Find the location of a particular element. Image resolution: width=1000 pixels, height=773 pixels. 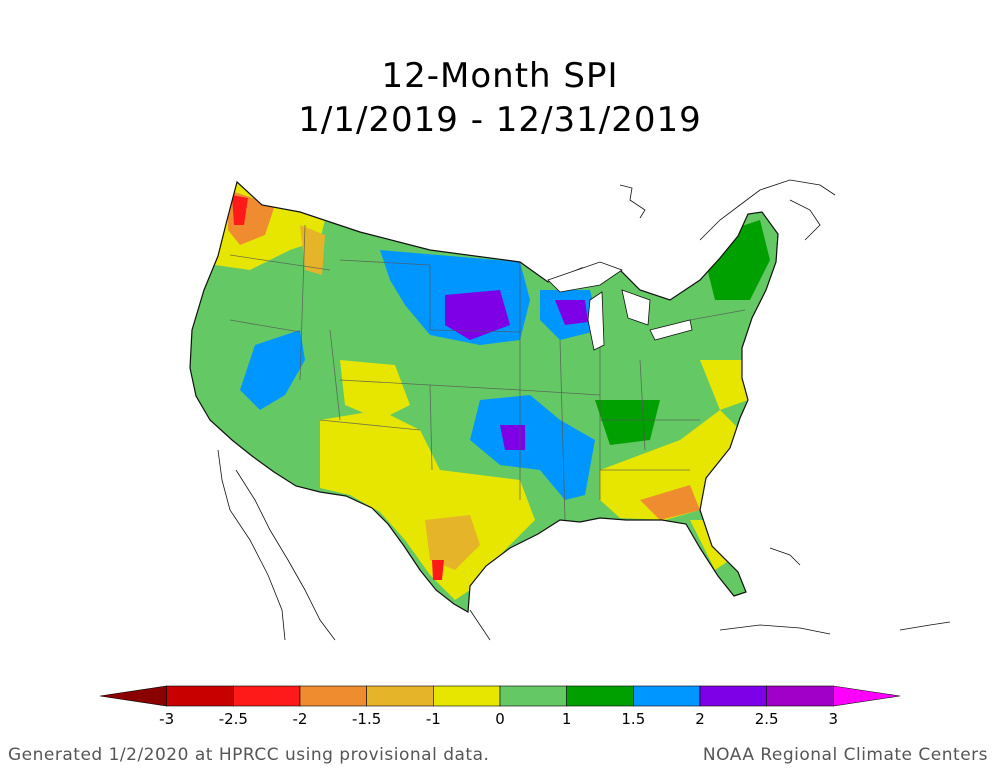

spi-region-great-basin-wet is located at coordinates (272, 370).